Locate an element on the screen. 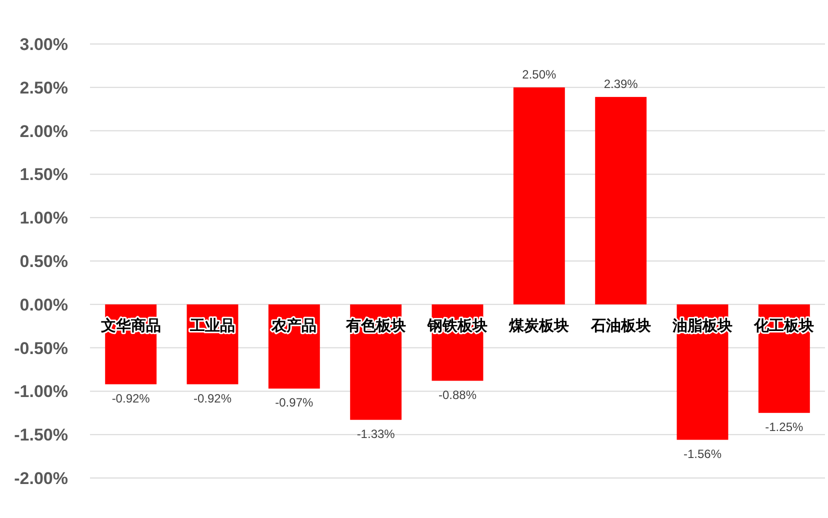 The image size is (828, 518). data-label: -1.25% is located at coordinates (784, 427).